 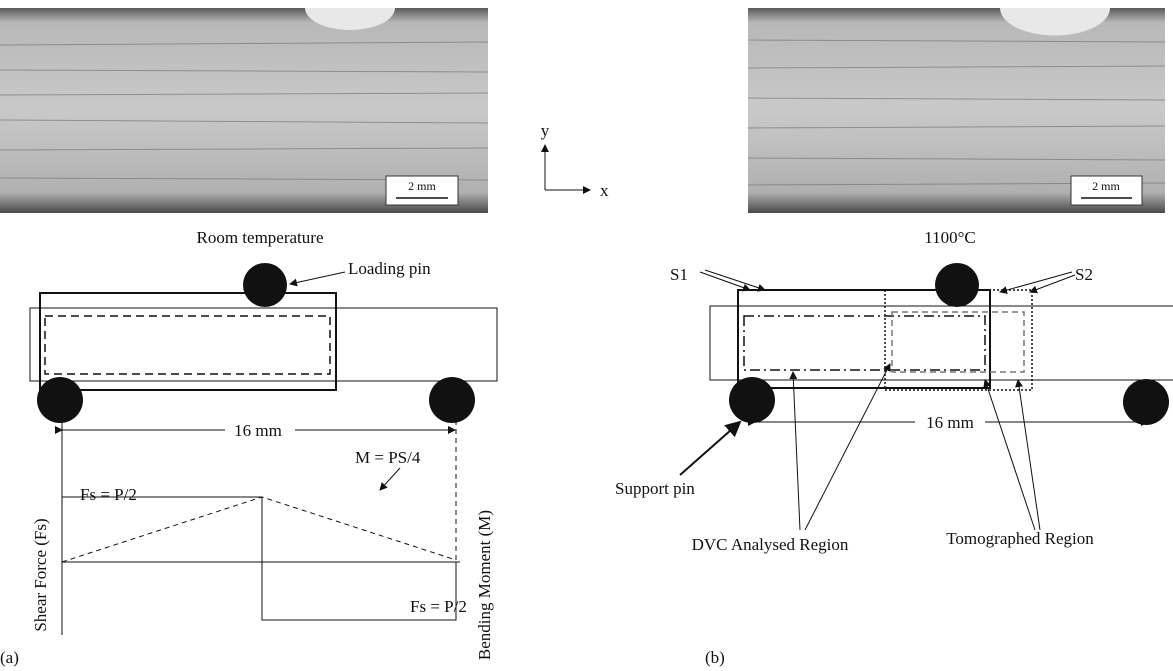 What do you see at coordinates (388, 457) in the screenshot?
I see `label: M = PS/4` at bounding box center [388, 457].